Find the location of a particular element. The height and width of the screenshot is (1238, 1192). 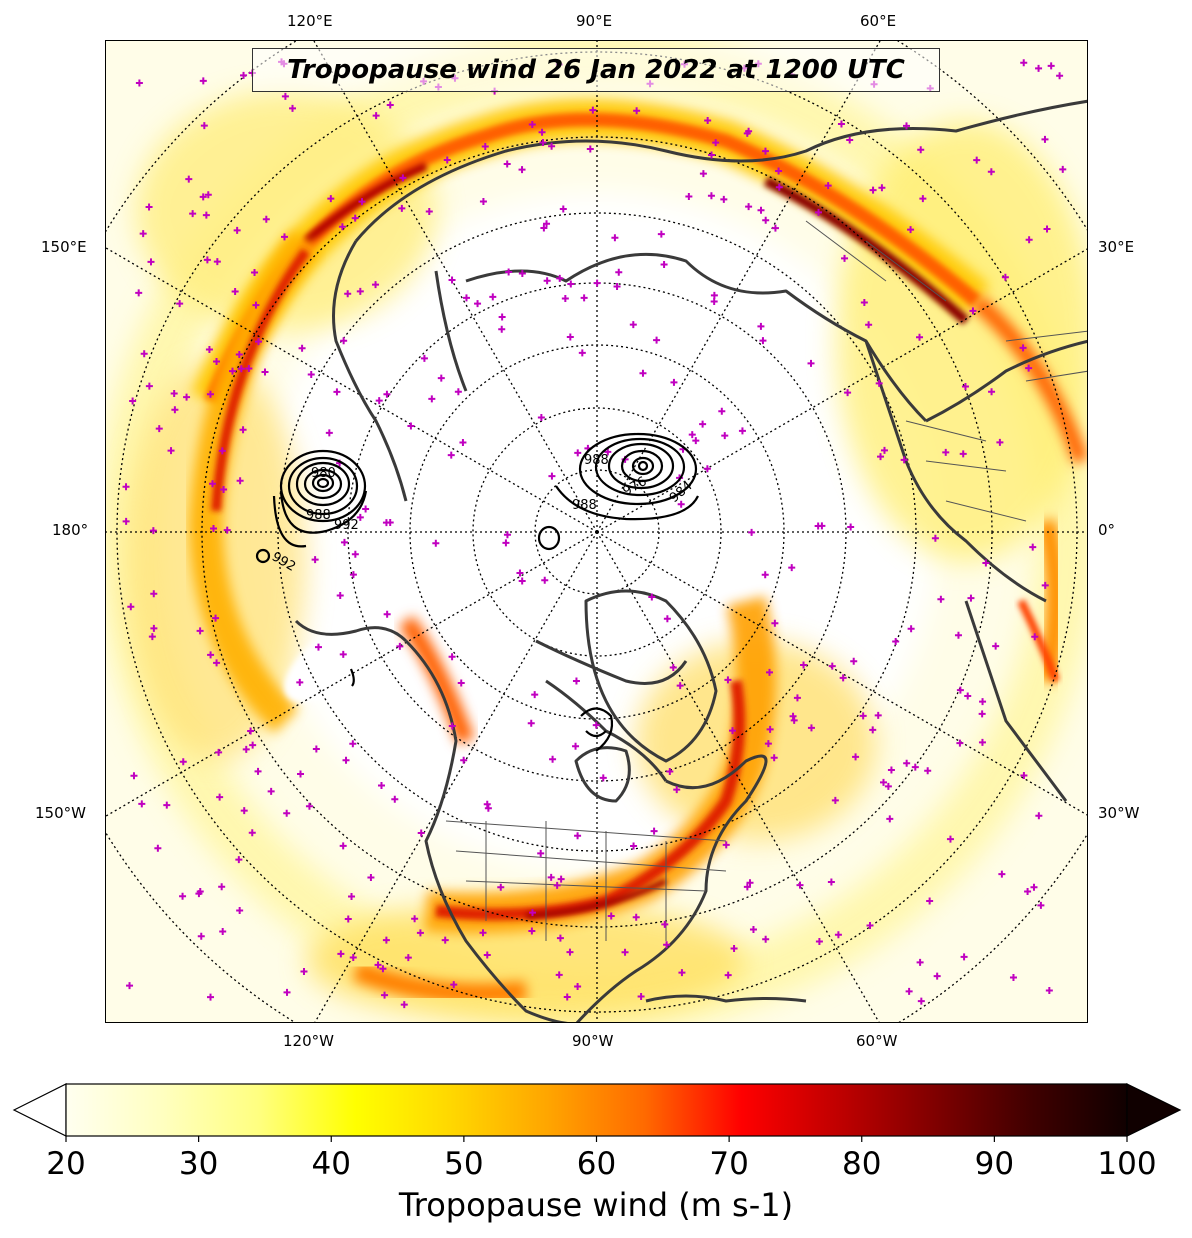

colorbar-tick-label: 30 is located at coordinates (198, 1164).